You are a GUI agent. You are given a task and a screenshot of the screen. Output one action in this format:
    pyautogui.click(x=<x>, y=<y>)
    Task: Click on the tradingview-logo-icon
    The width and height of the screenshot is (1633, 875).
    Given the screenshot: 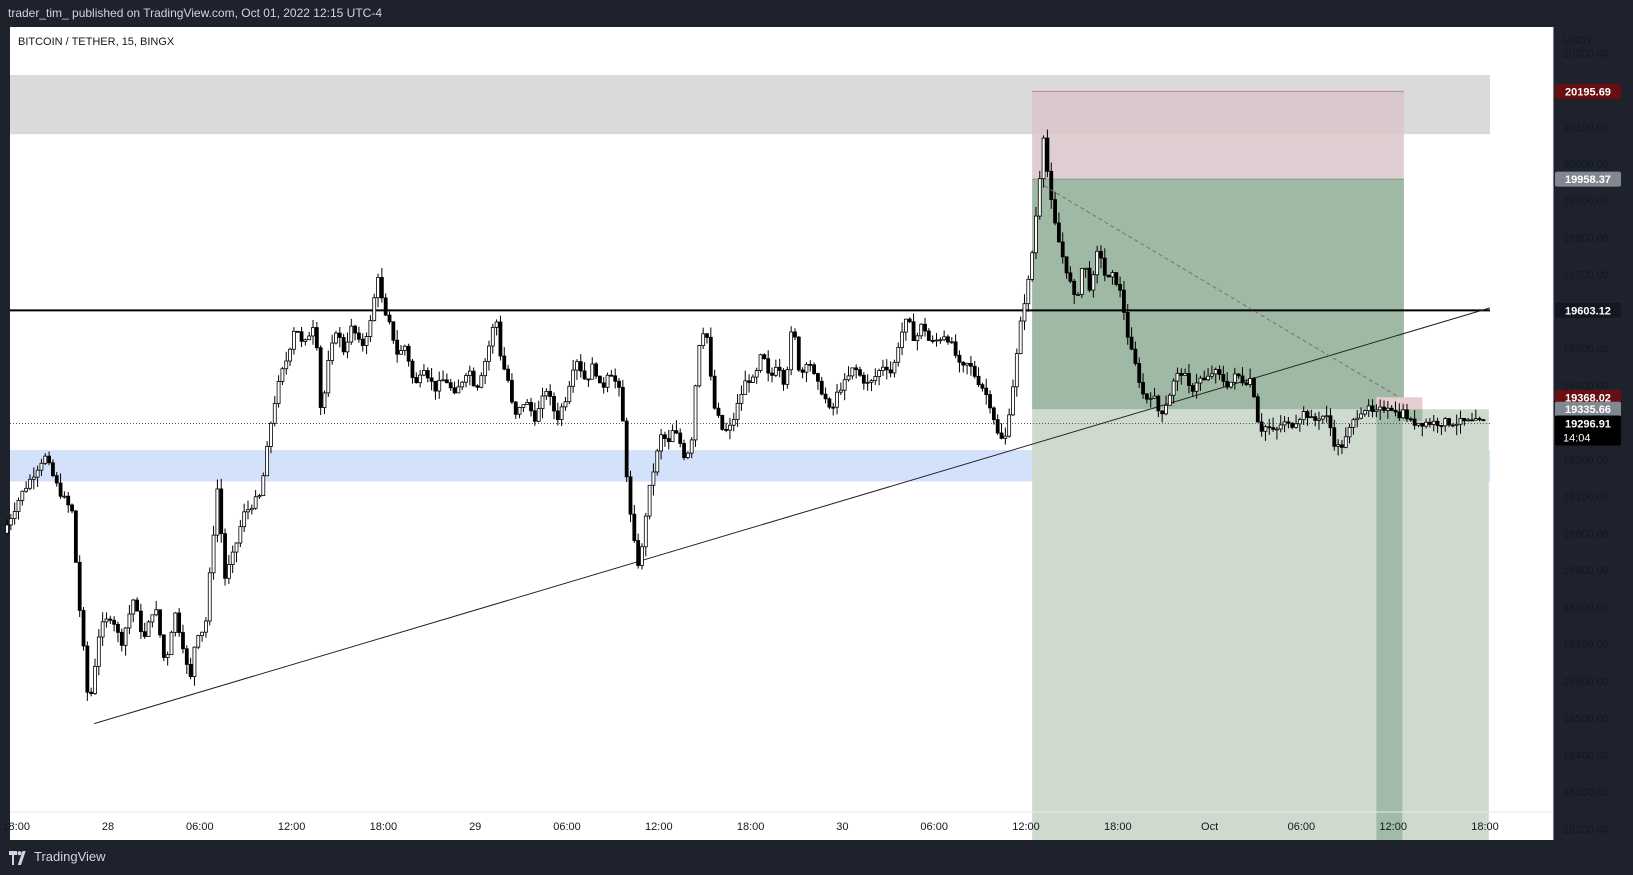 What is the action you would take?
    pyautogui.click(x=19, y=858)
    